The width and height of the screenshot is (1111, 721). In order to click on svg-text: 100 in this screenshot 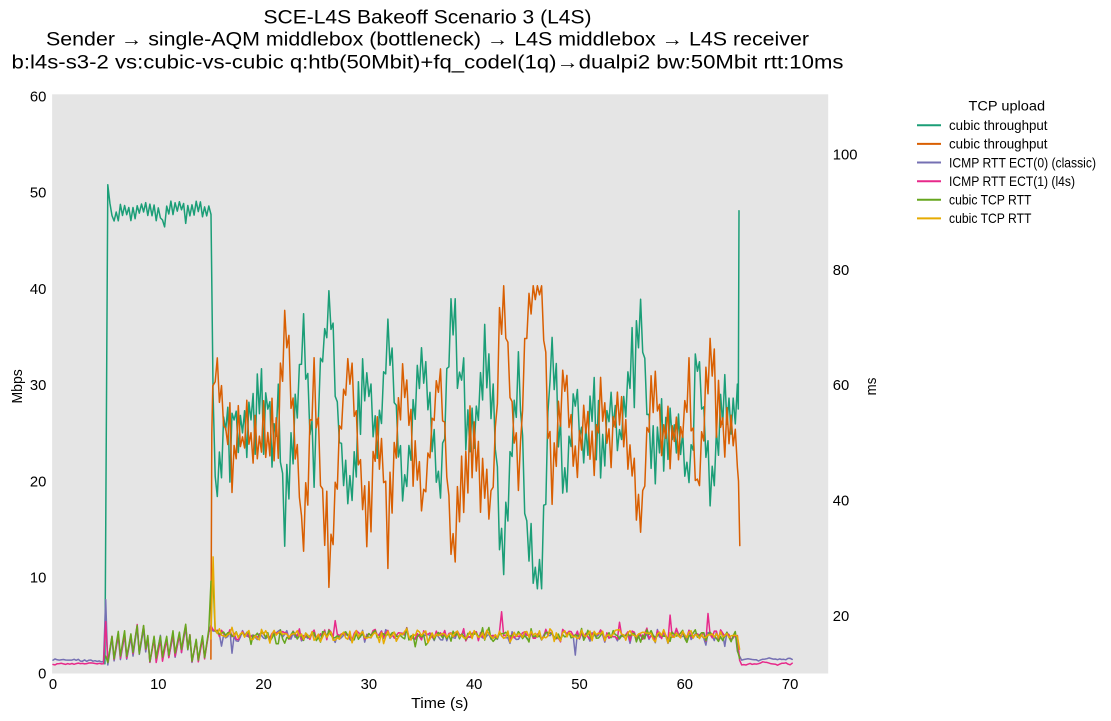, I will do `click(845, 155)`.